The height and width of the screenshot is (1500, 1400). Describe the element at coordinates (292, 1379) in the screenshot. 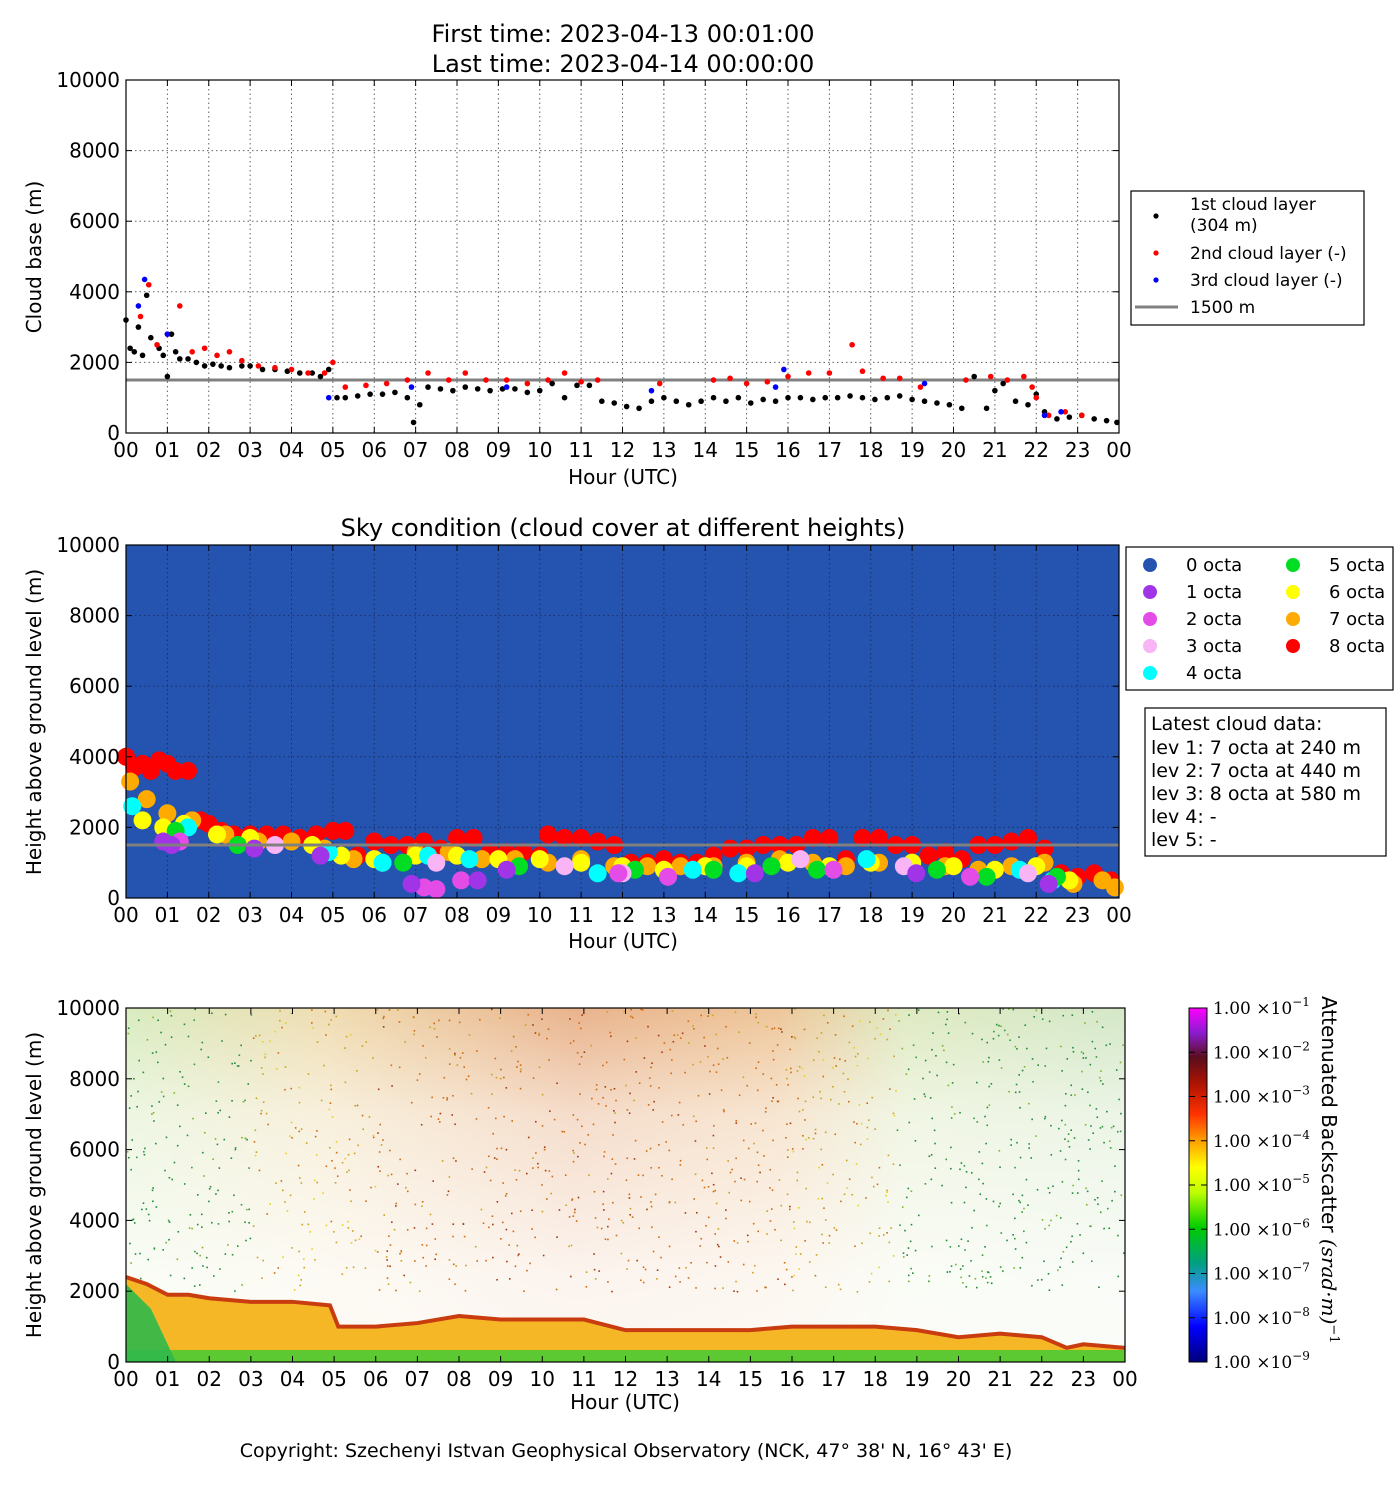

I see `x-tick-label: 04` at that location.